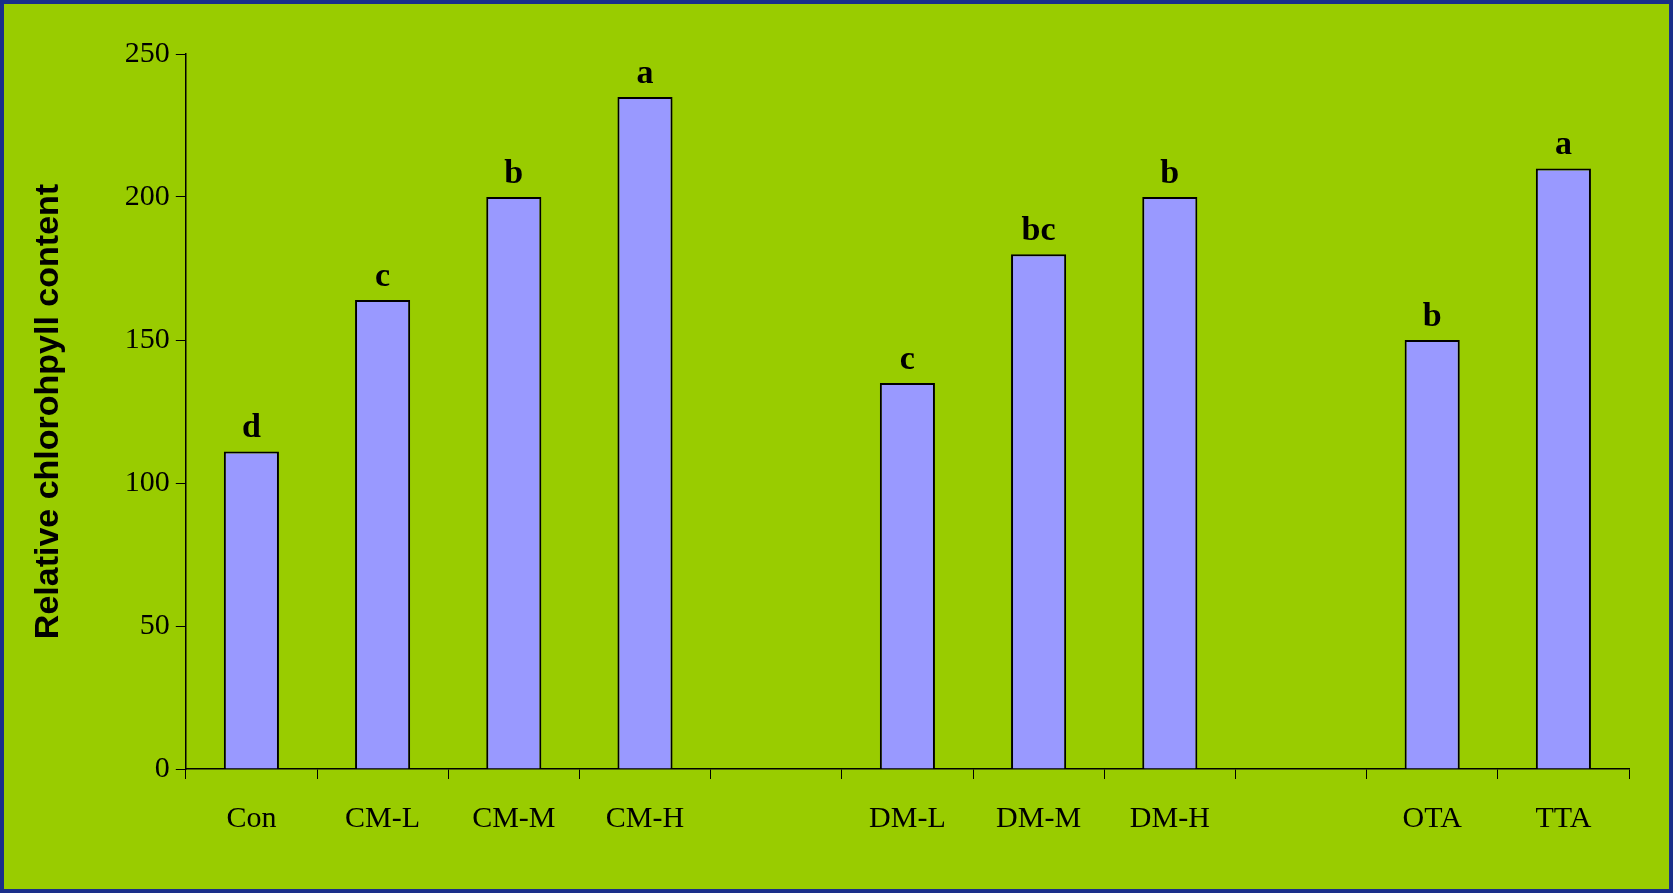 The height and width of the screenshot is (893, 1673). I want to click on x-tick-label: DM-H, so click(1169, 816).